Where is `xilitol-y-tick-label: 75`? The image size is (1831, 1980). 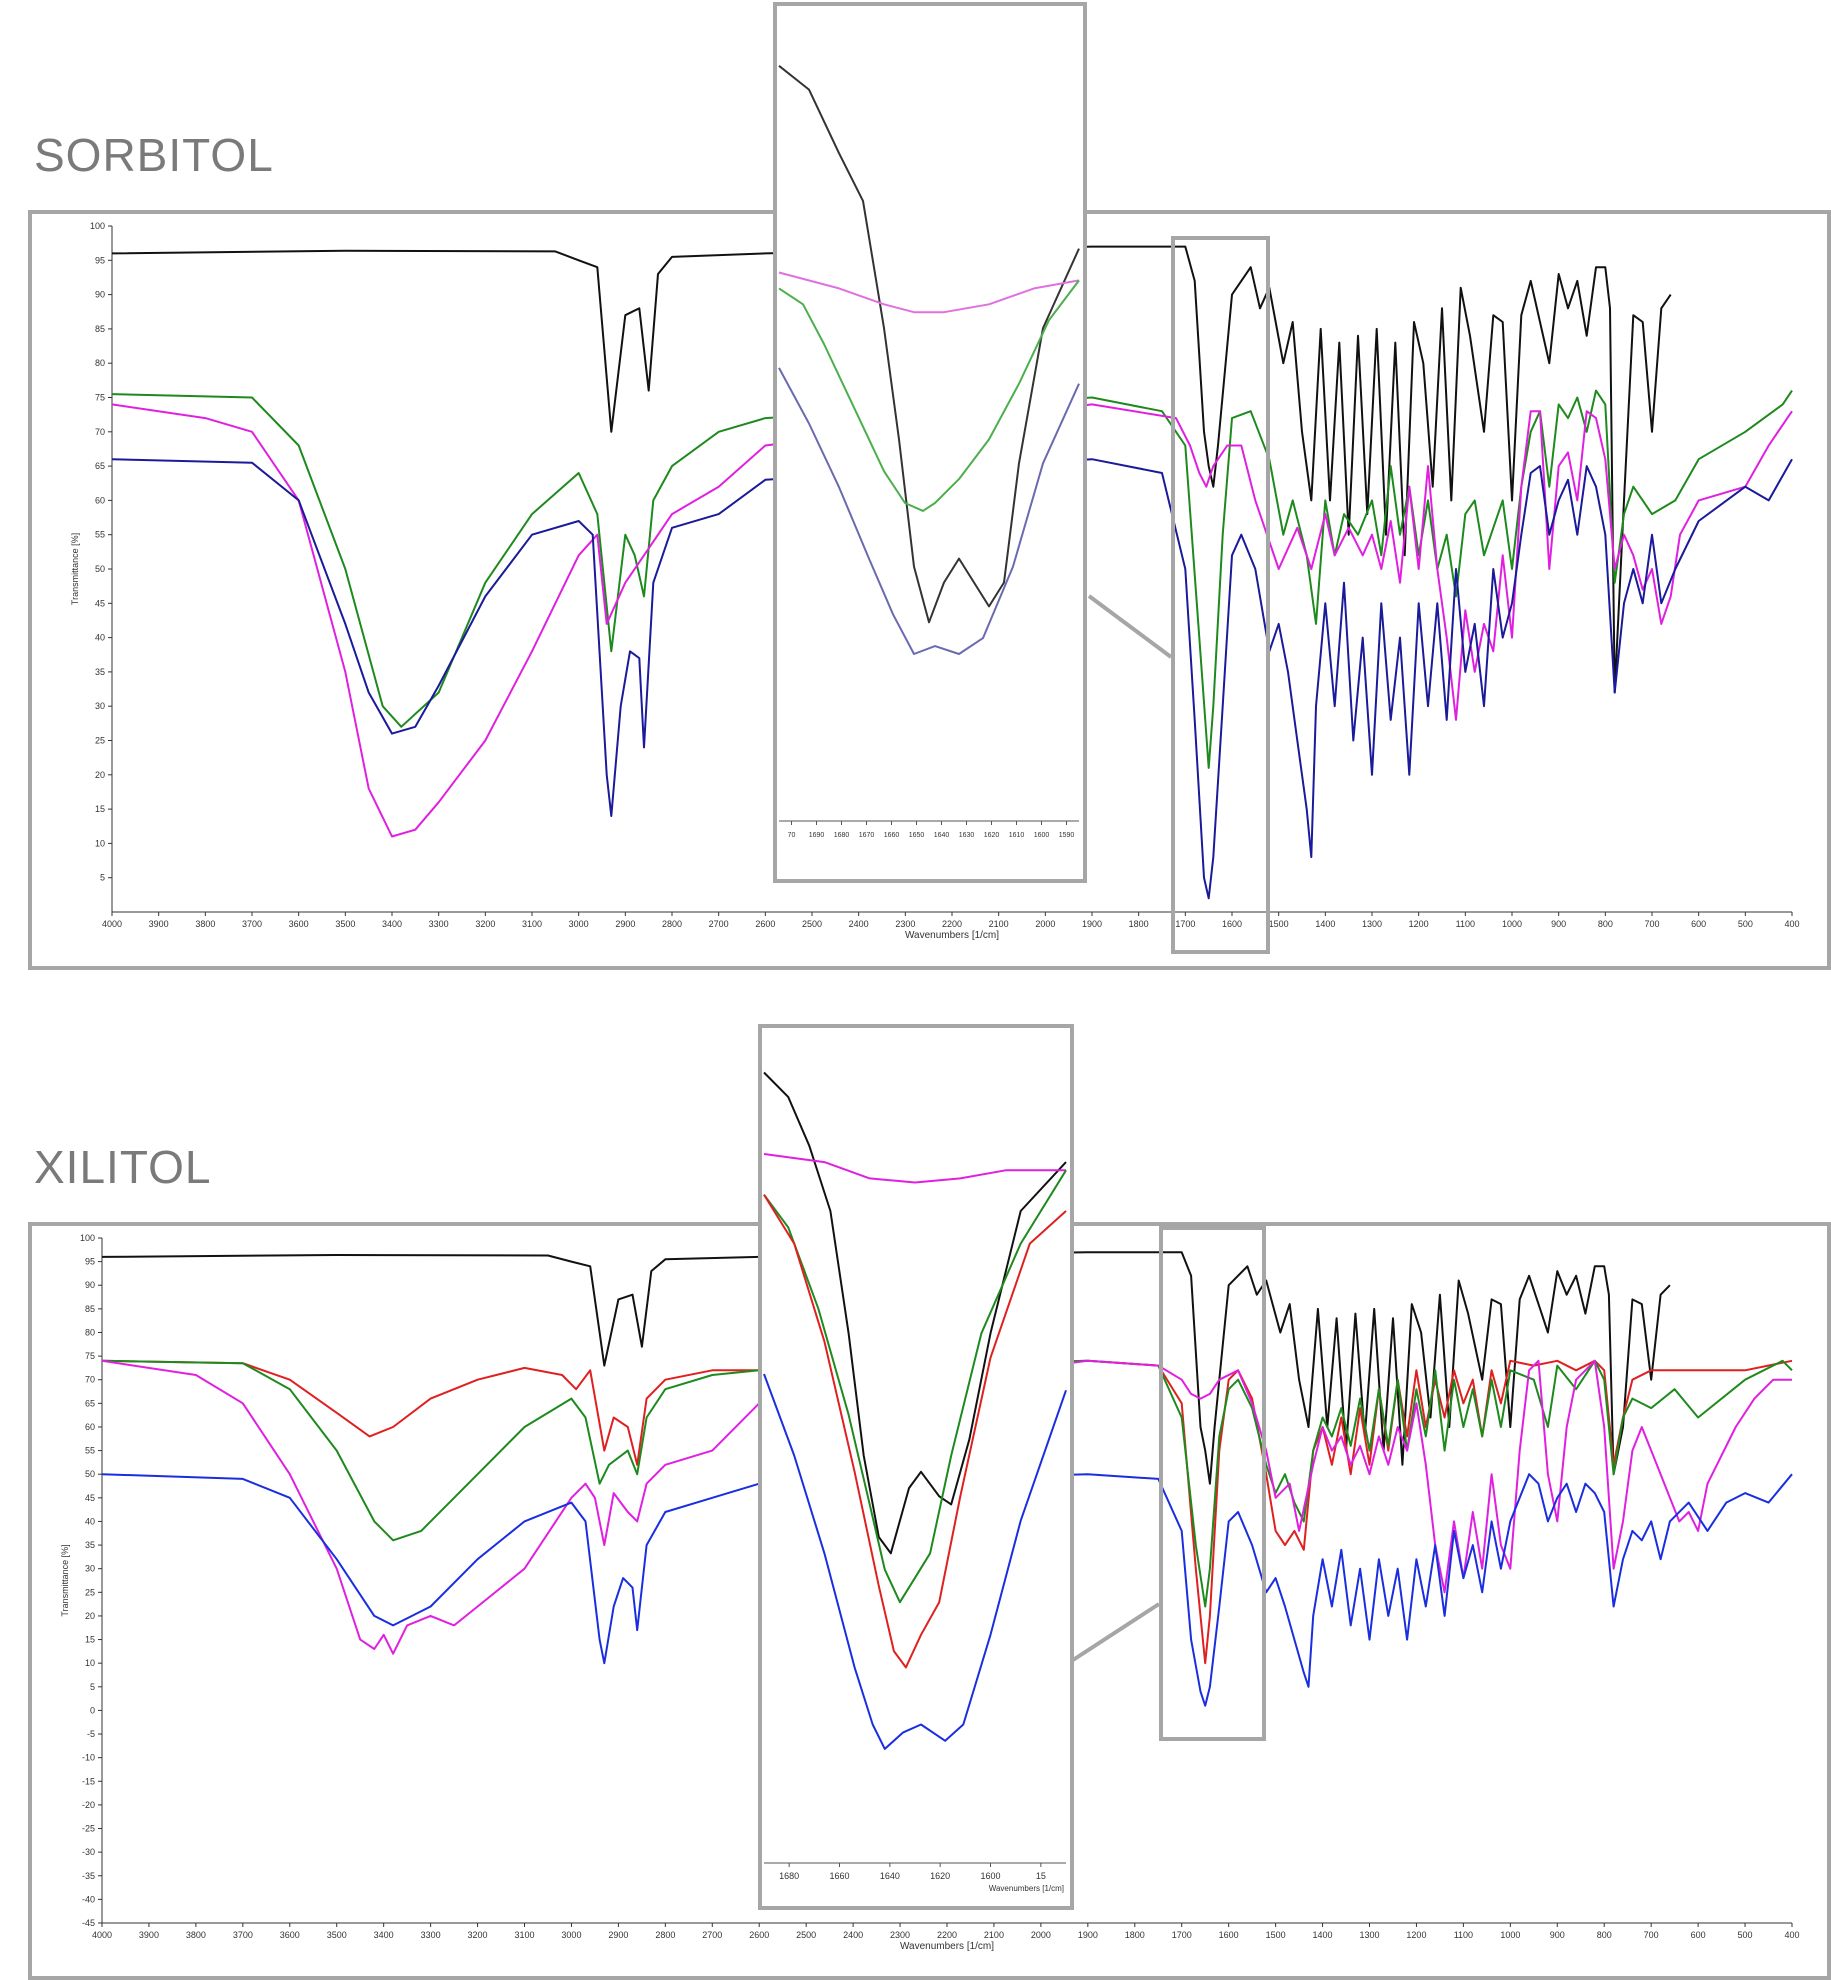
xilitol-y-tick-label: 75 is located at coordinates (90, 1356).